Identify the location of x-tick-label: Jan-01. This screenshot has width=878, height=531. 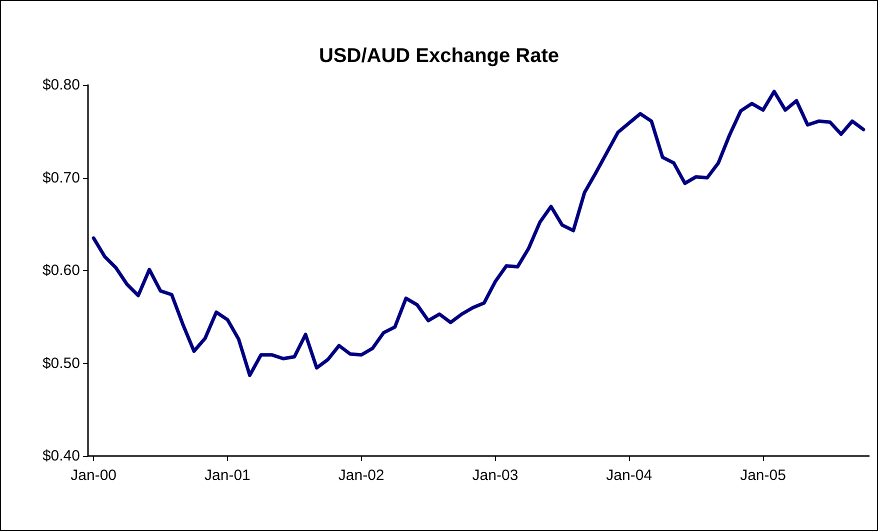
(227, 475).